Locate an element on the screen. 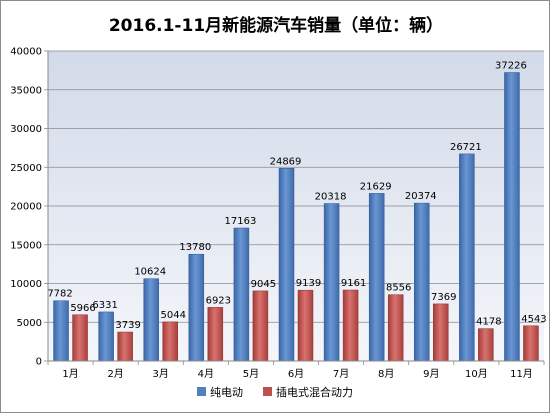  data-label: 17163 is located at coordinates (241, 221).